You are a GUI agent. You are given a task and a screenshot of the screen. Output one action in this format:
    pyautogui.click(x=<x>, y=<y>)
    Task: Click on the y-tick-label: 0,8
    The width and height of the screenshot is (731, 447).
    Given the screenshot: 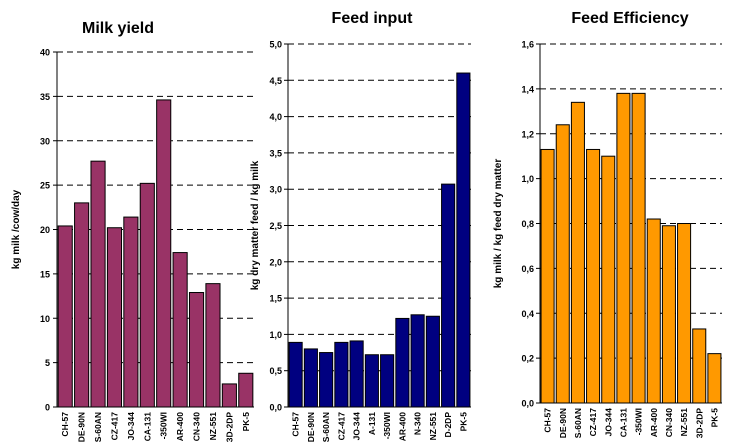 What is the action you would take?
    pyautogui.click(x=527, y=224)
    